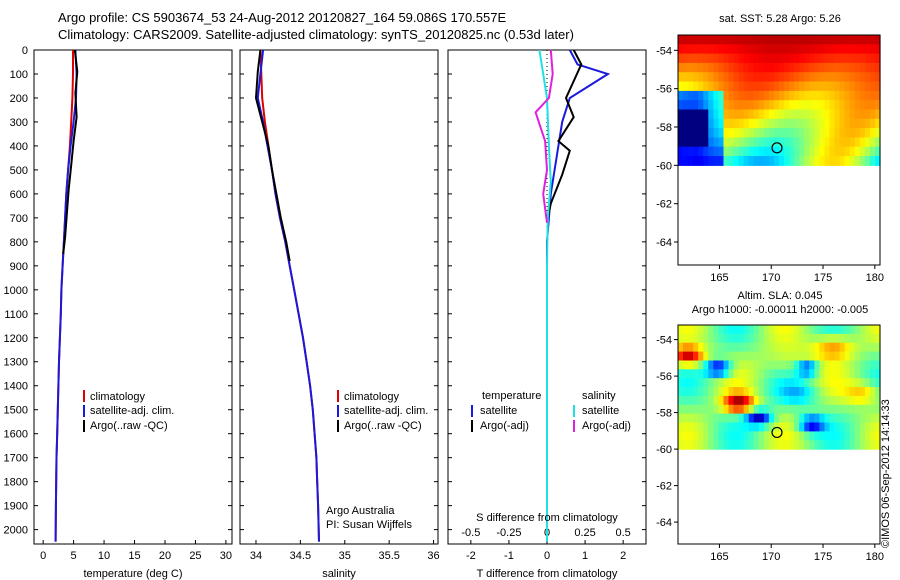 Image resolution: width=900 pixels, height=580 pixels. What do you see at coordinates (369, 525) in the screenshot?
I see `annotation-pi: PI: Susan Wijffels` at bounding box center [369, 525].